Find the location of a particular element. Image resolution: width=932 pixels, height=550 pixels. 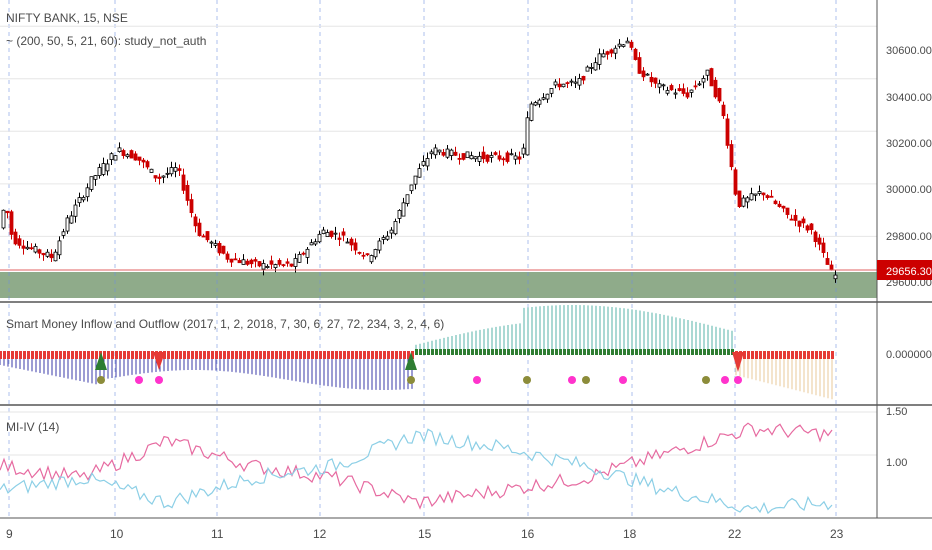

price-tick-label: 30400.00 is located at coordinates (909, 98).